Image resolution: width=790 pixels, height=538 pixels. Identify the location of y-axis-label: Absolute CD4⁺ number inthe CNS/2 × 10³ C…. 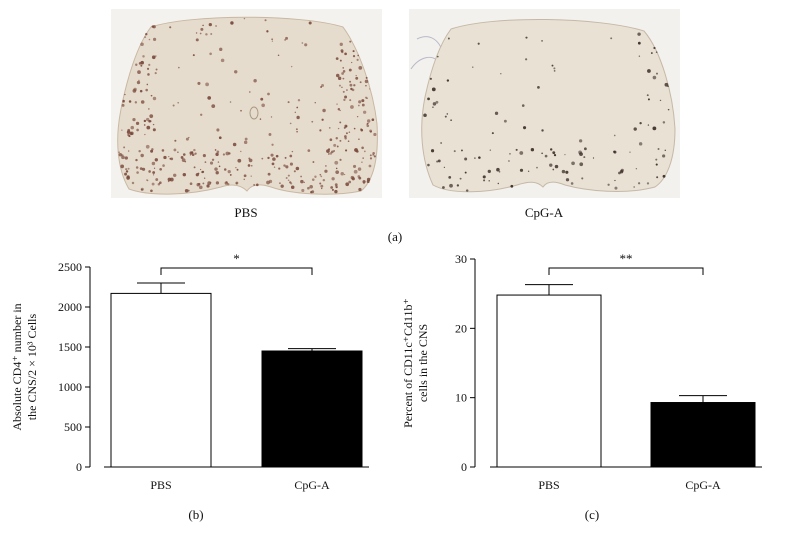
(24, 366).